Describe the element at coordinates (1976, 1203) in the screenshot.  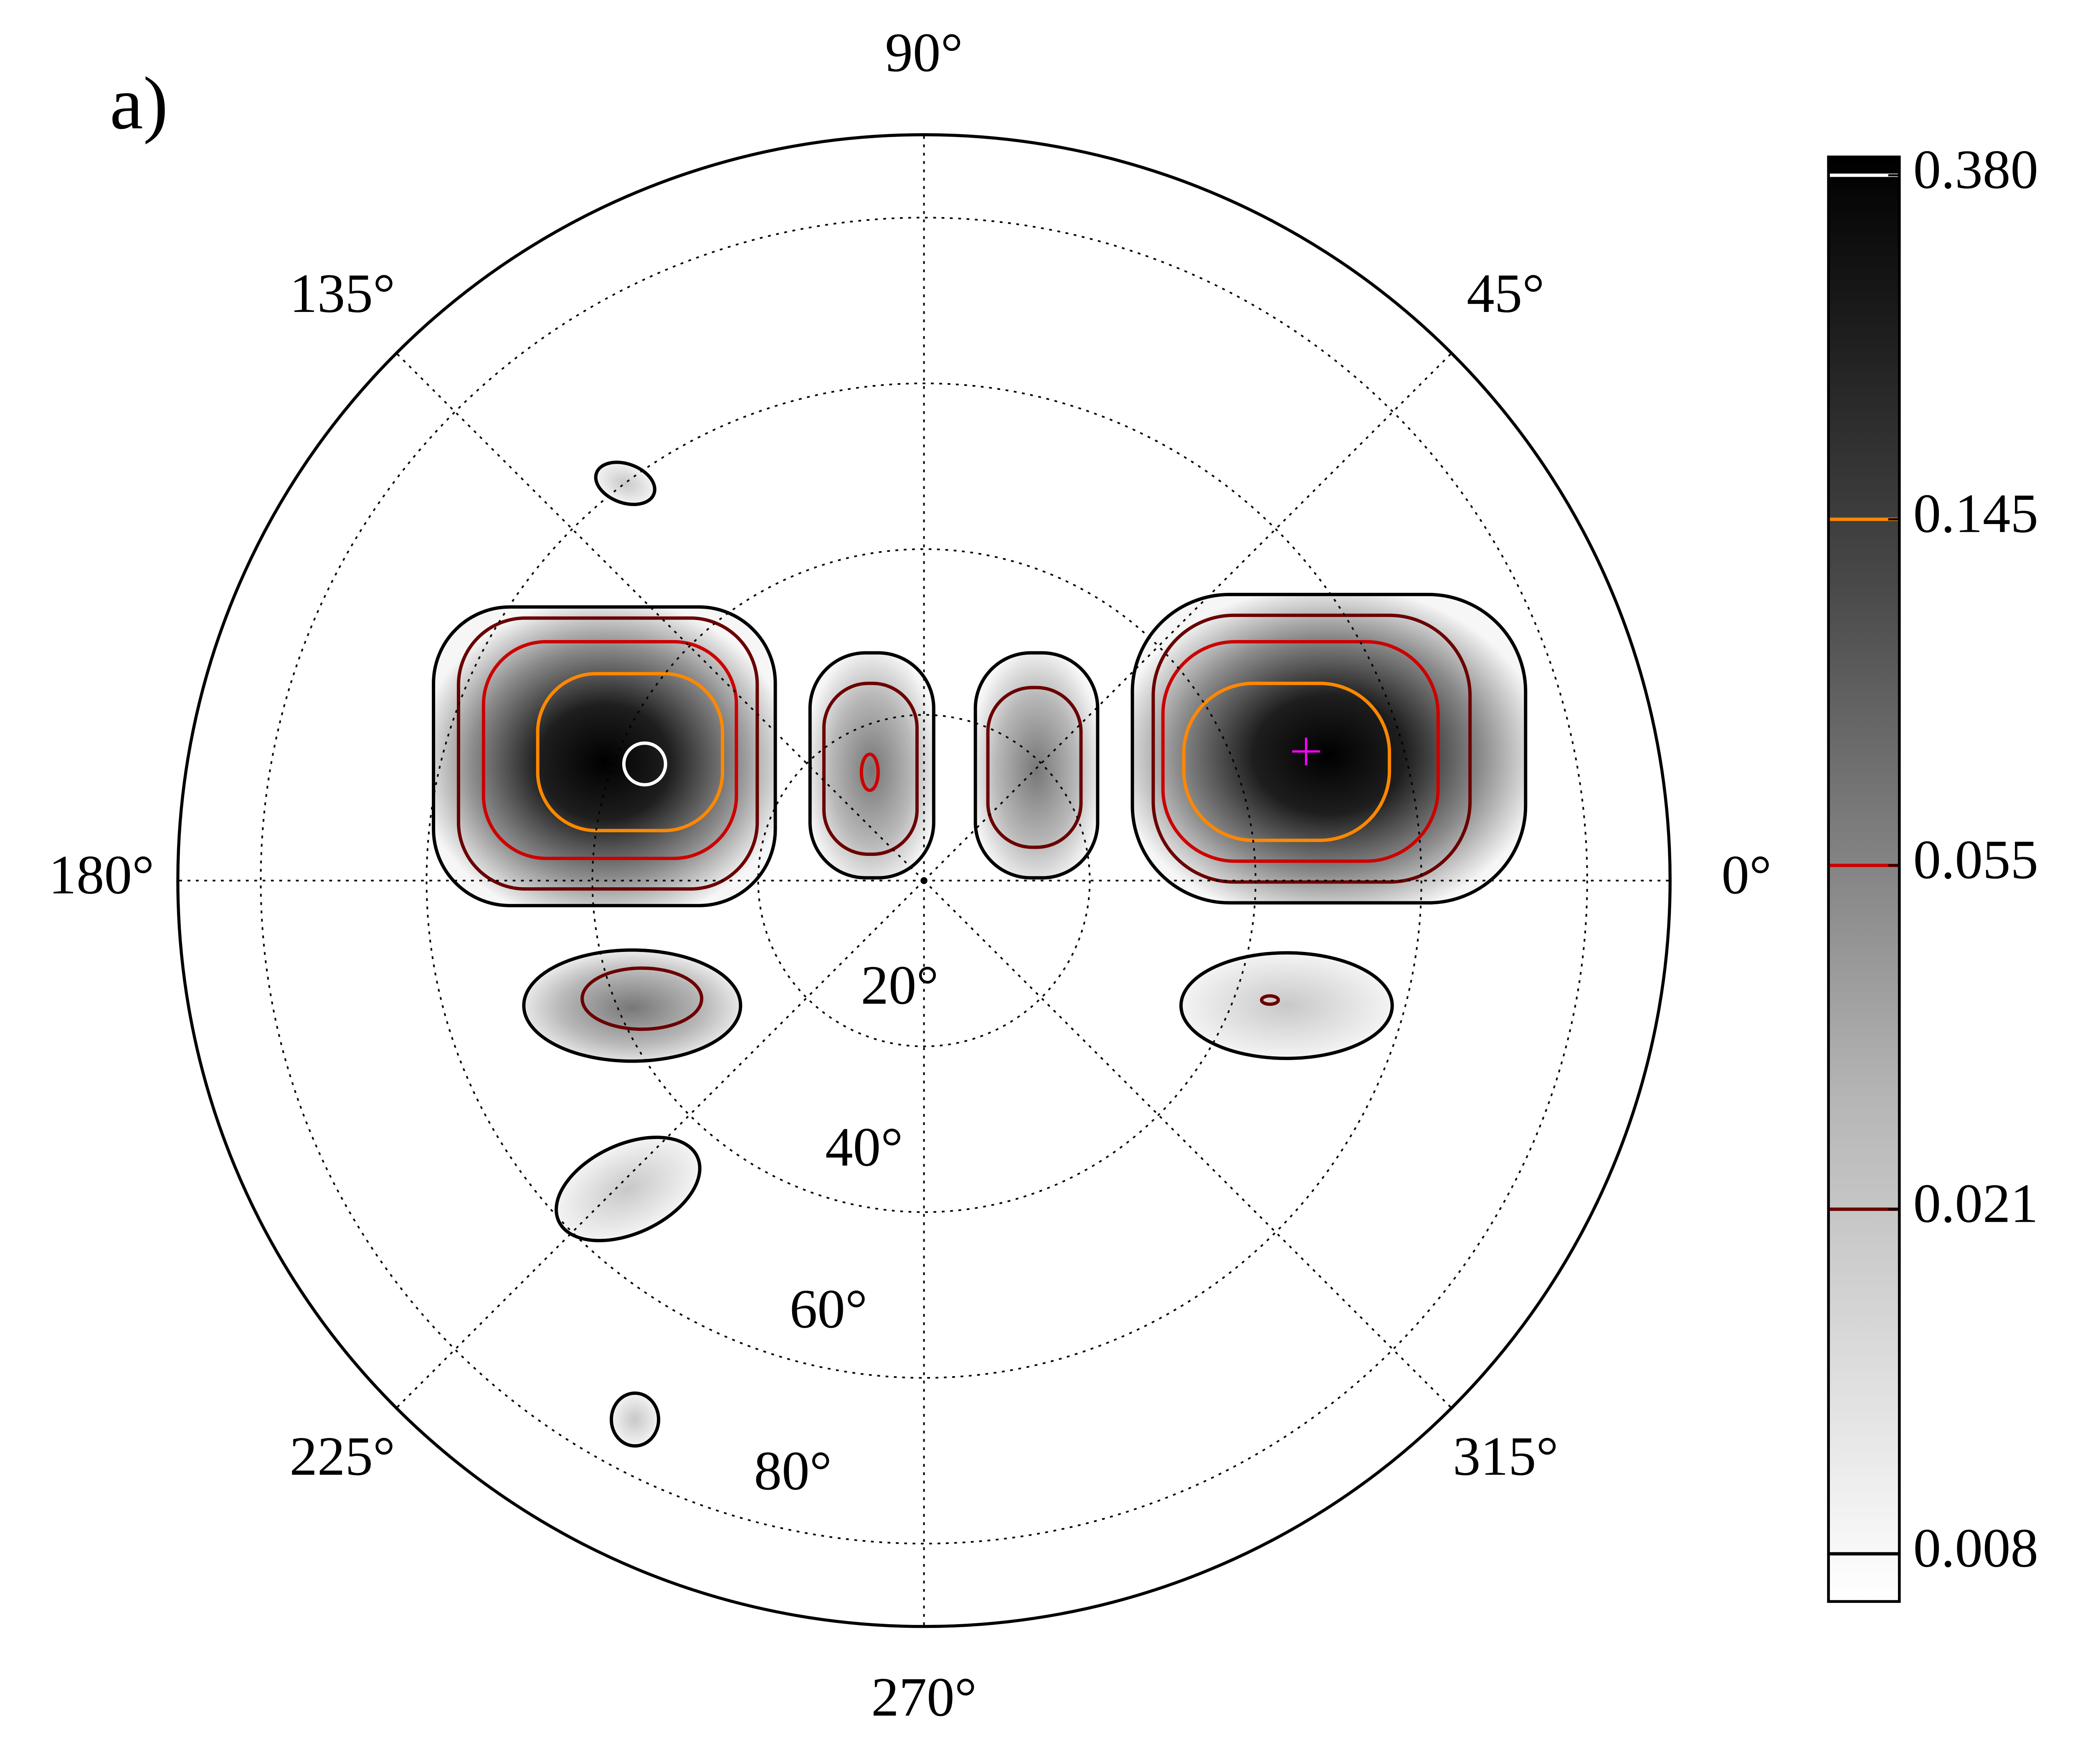
I see `colorbar-tick-label: 0.021` at that location.